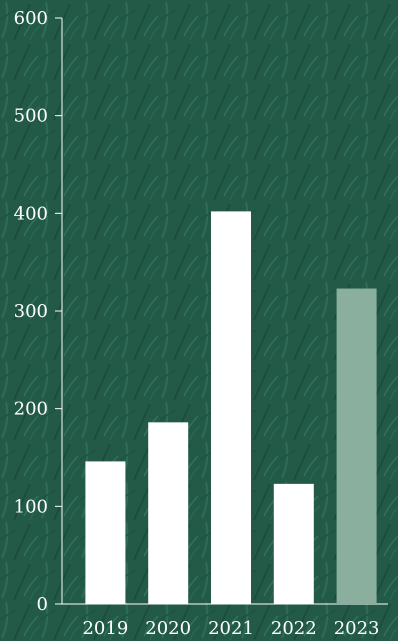 The image size is (398, 641). What do you see at coordinates (105, 628) in the screenshot?
I see `x-tick-label: 2019` at bounding box center [105, 628].